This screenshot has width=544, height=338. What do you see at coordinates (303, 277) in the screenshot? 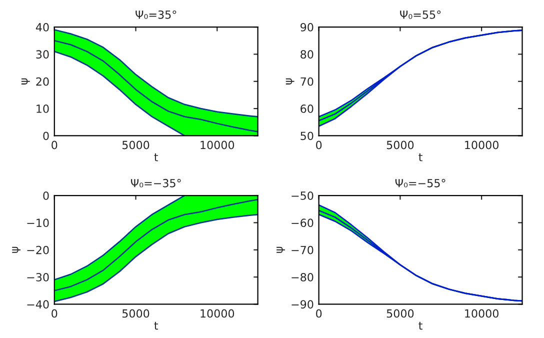
I see `y-tick-label: −80` at bounding box center [303, 277].